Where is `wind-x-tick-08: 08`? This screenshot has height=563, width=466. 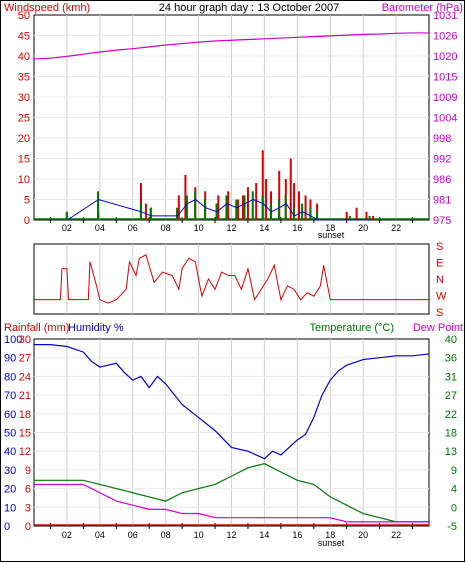 wind-x-tick-08: 08 is located at coordinates (166, 228).